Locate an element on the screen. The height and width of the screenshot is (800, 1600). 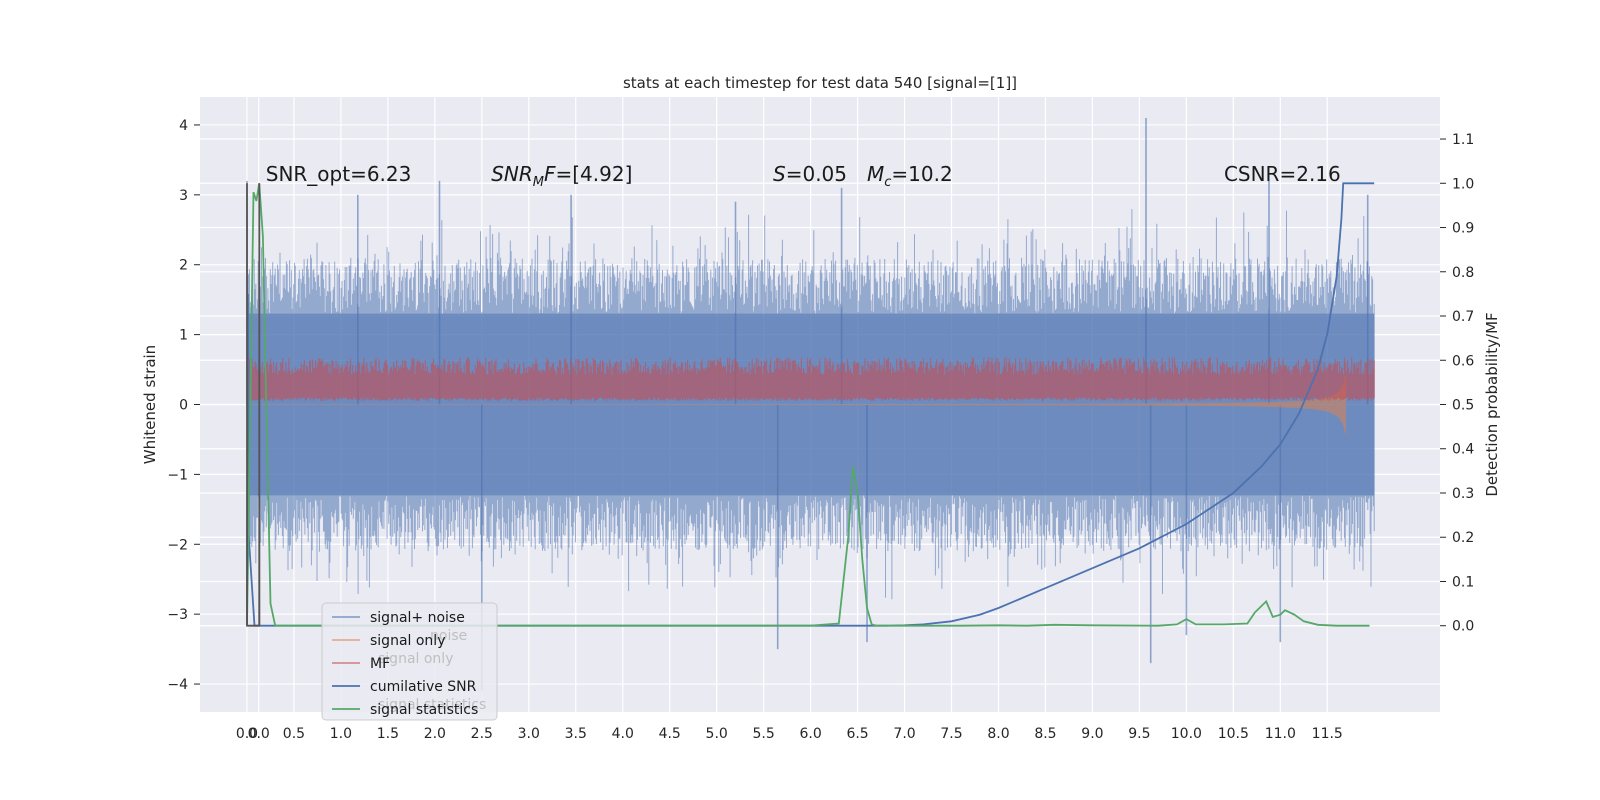
y-left-tick-label: 4 is located at coordinates (183, 126).